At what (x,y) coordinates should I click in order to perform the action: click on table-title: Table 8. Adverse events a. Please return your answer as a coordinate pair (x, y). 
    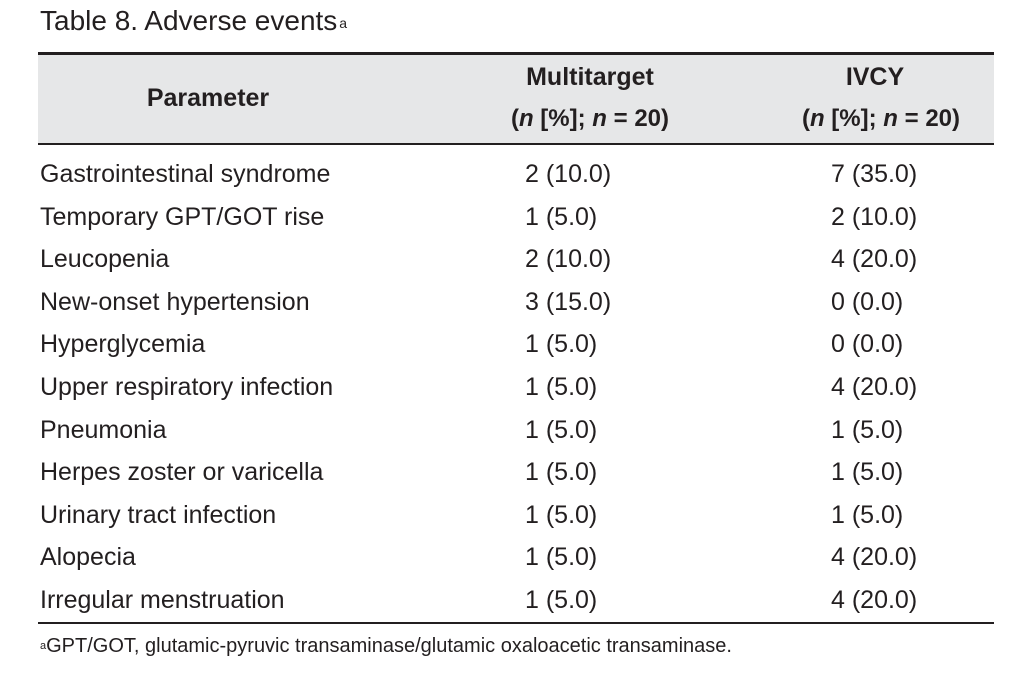
    Looking at the image, I should click on (193, 21).